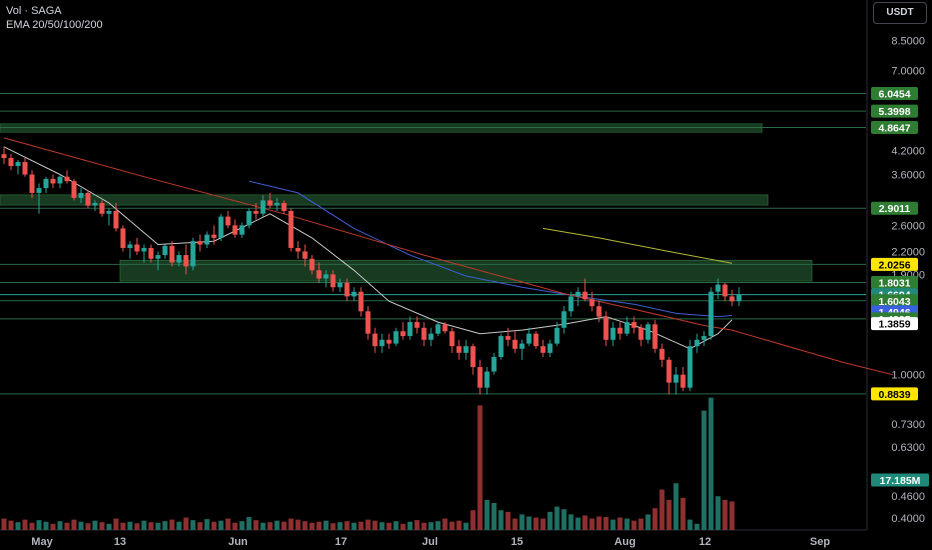 This screenshot has height=550, width=932. What do you see at coordinates (894, 112) in the screenshot?
I see `price-label-text: 5.3998` at bounding box center [894, 112].